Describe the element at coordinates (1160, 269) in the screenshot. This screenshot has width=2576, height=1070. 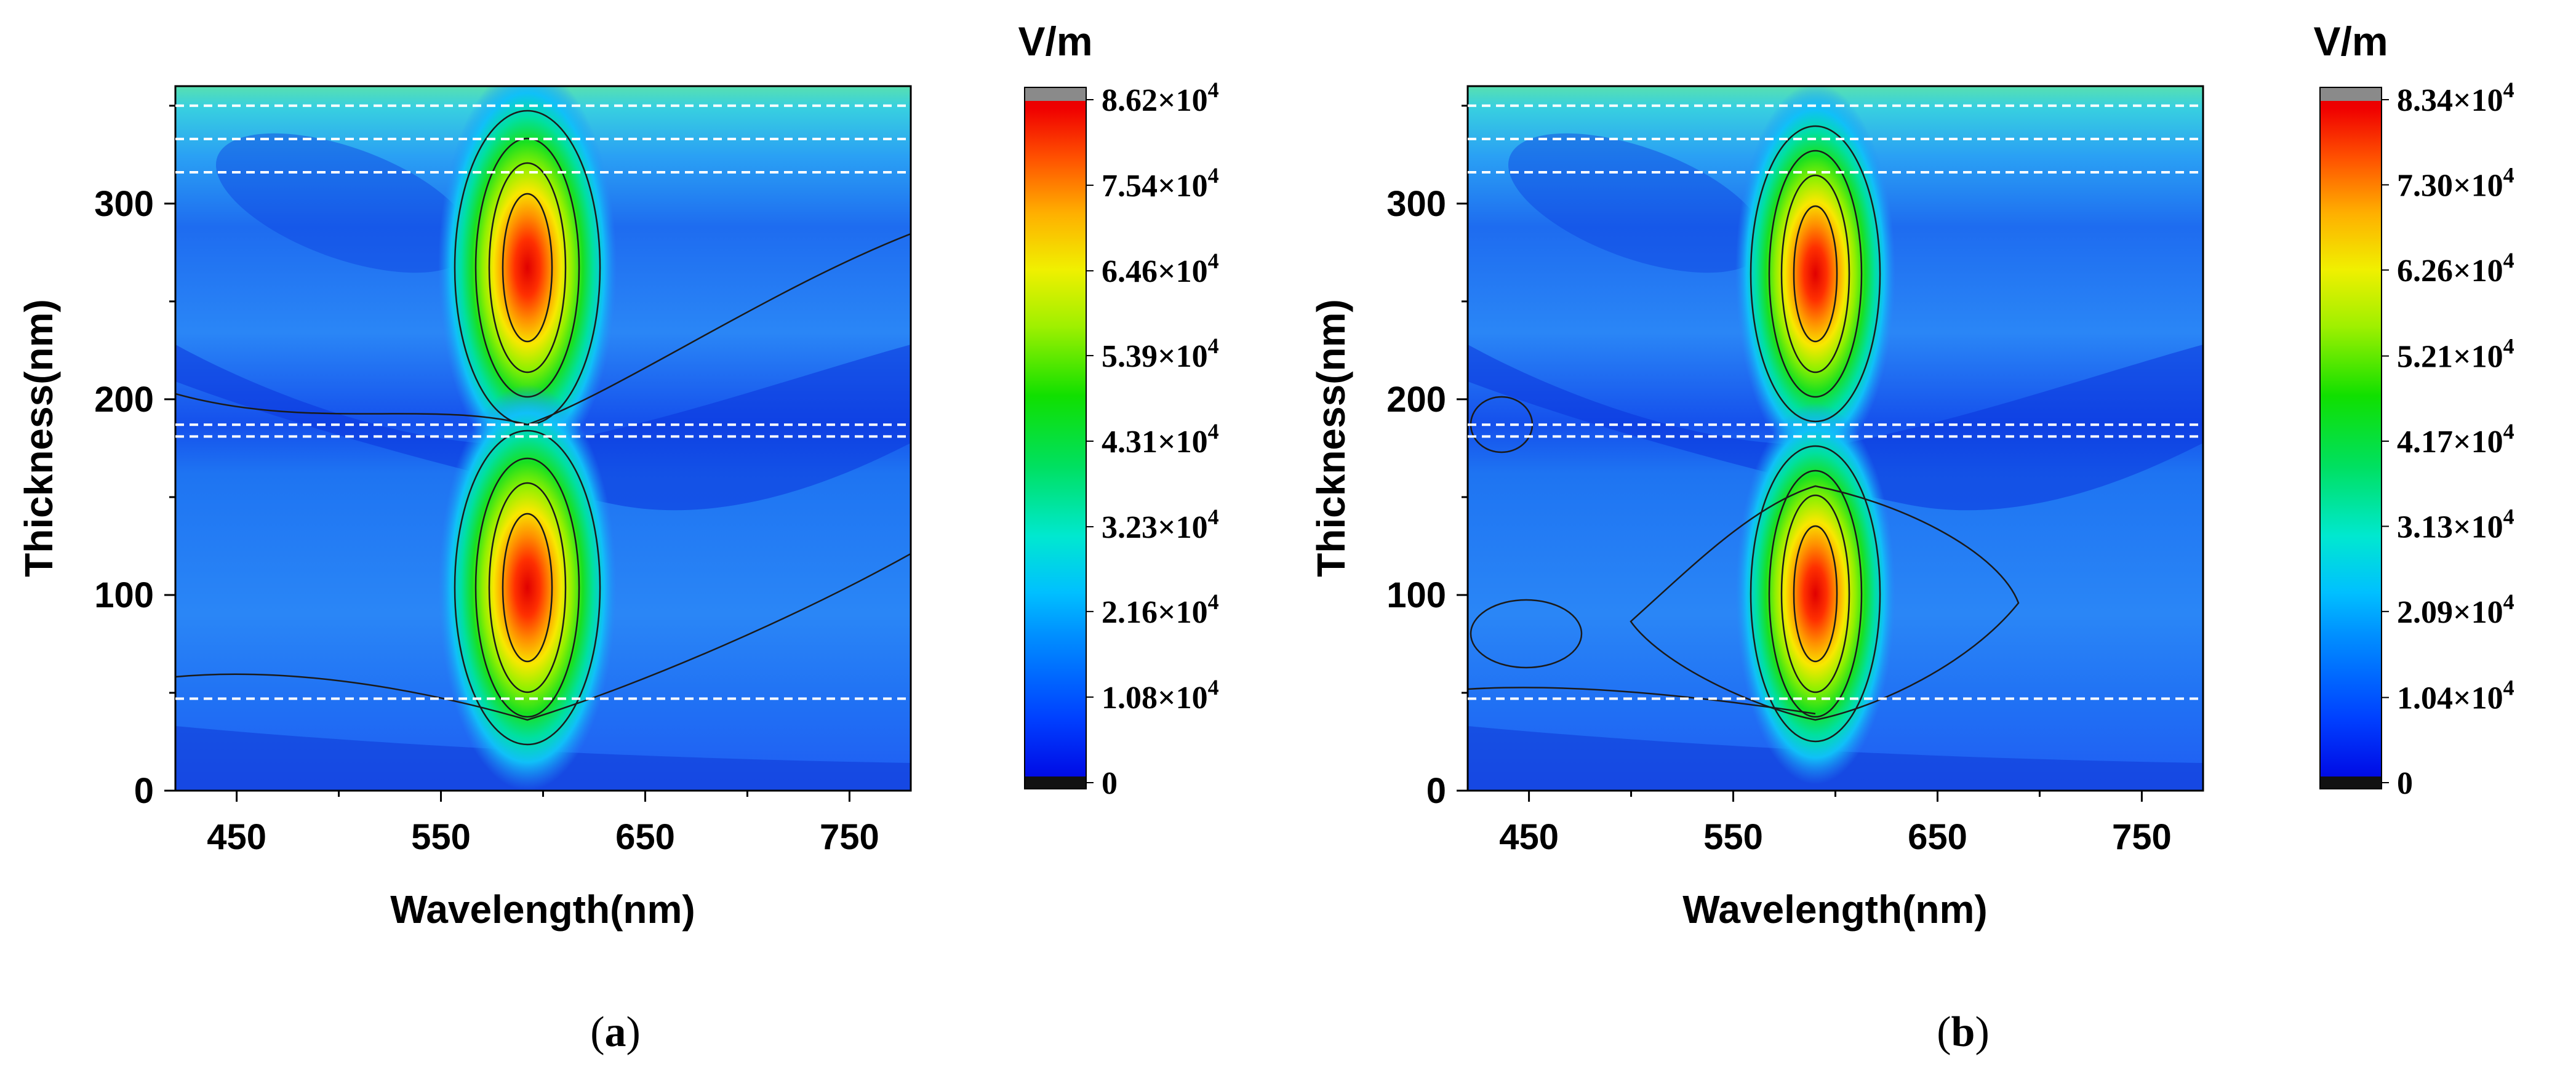
I see `colorbar-tick-label: 6.46×10⁴` at that location.